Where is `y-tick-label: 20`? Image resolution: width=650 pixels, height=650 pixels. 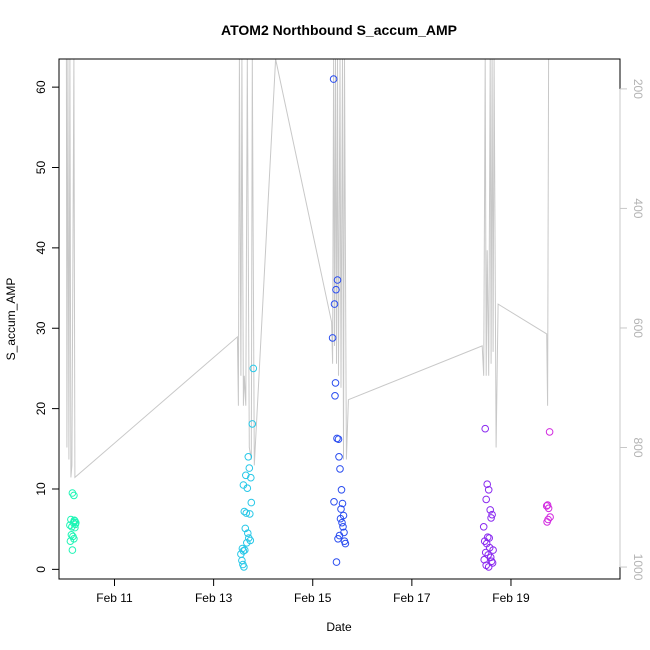
y-tick-label: 20 is located at coordinates (41, 409).